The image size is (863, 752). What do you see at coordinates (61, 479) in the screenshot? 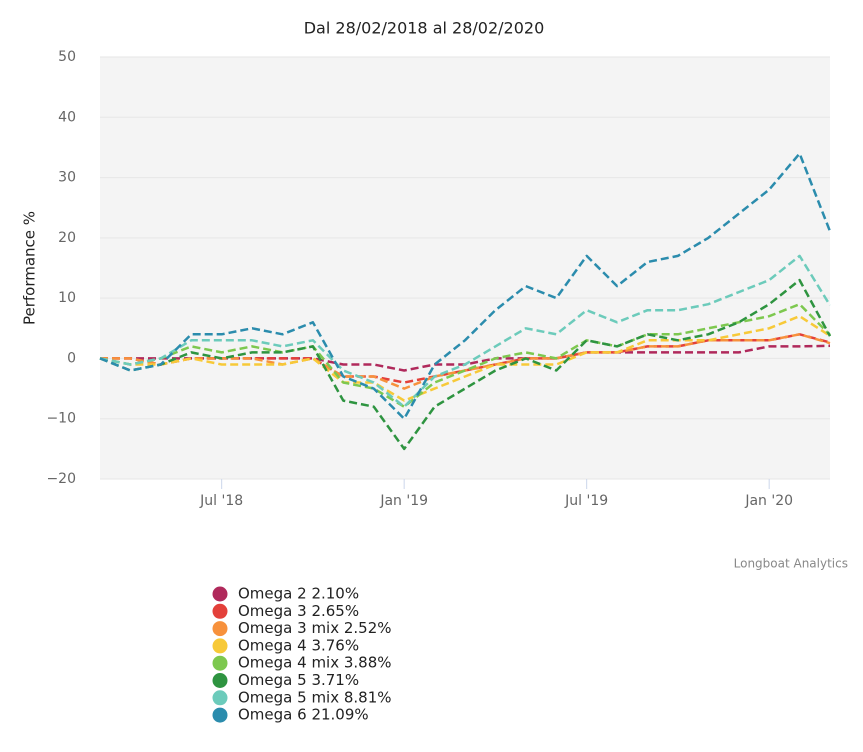
I see `y-tick-label: −20` at bounding box center [61, 479].